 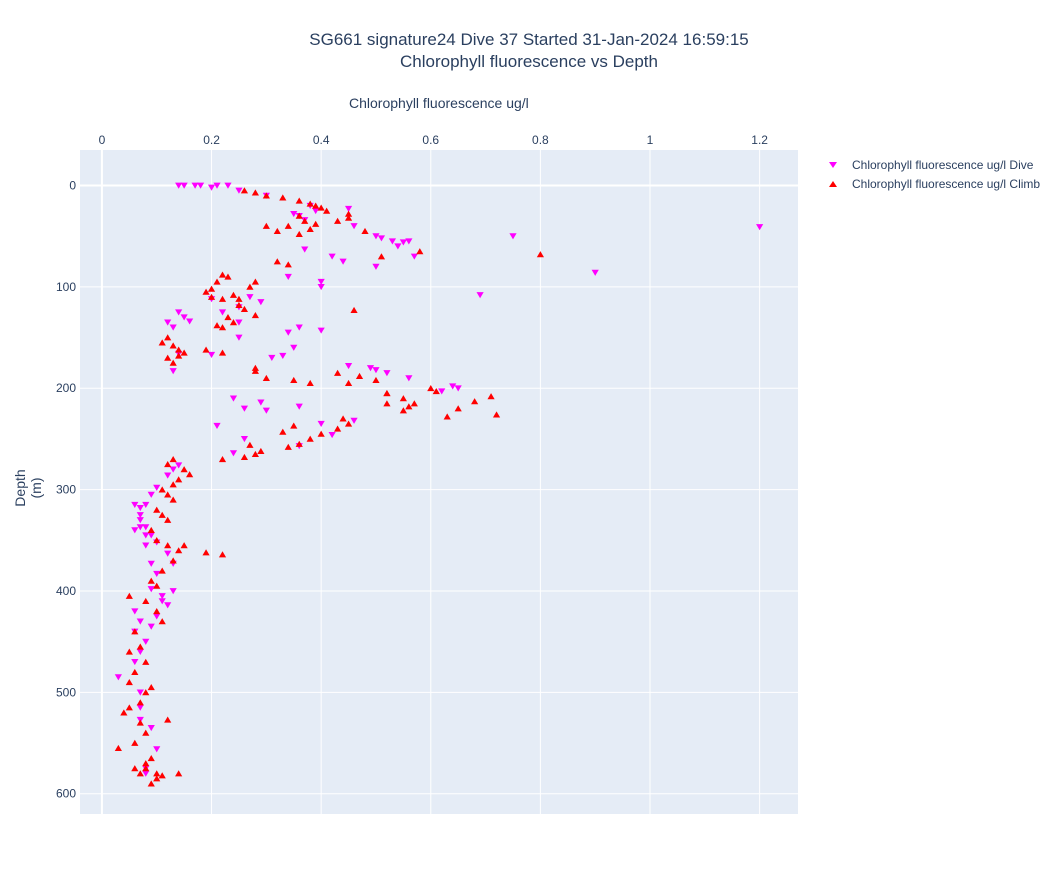 What do you see at coordinates (943, 165) in the screenshot?
I see `legend-label-dive: Chlorophyll fluorescence ug/l Dive` at bounding box center [943, 165].